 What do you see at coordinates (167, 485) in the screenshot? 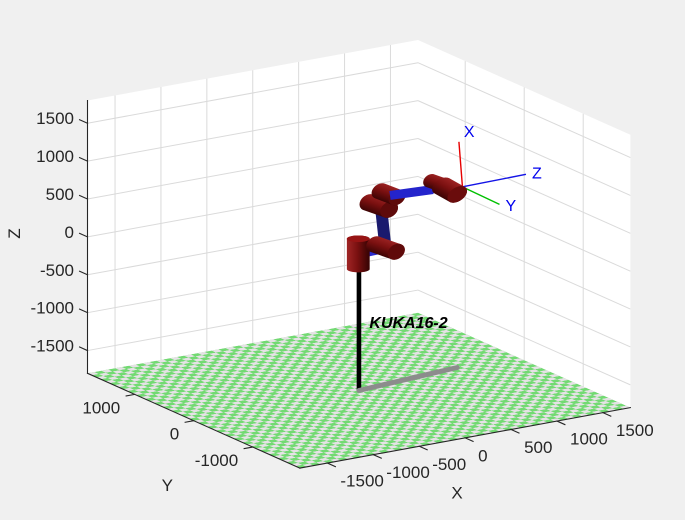
I see `y-axis-label: Y` at bounding box center [167, 485].